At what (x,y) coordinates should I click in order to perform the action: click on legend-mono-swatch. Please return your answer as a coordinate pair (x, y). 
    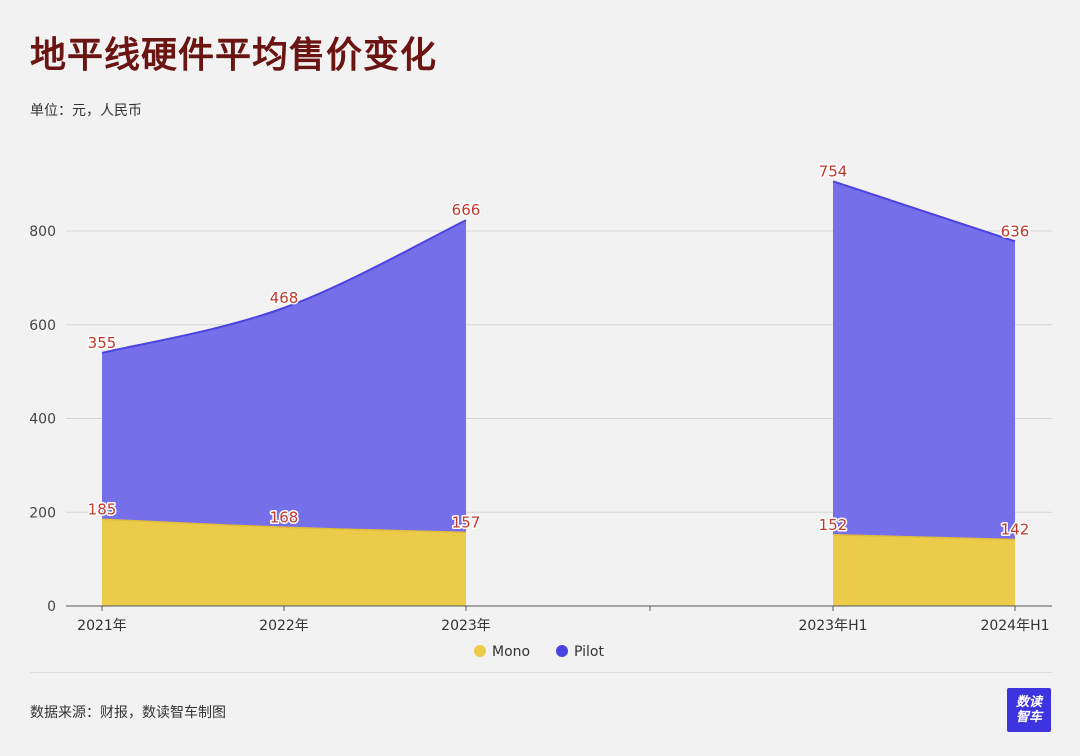
    Looking at the image, I should click on (480, 651).